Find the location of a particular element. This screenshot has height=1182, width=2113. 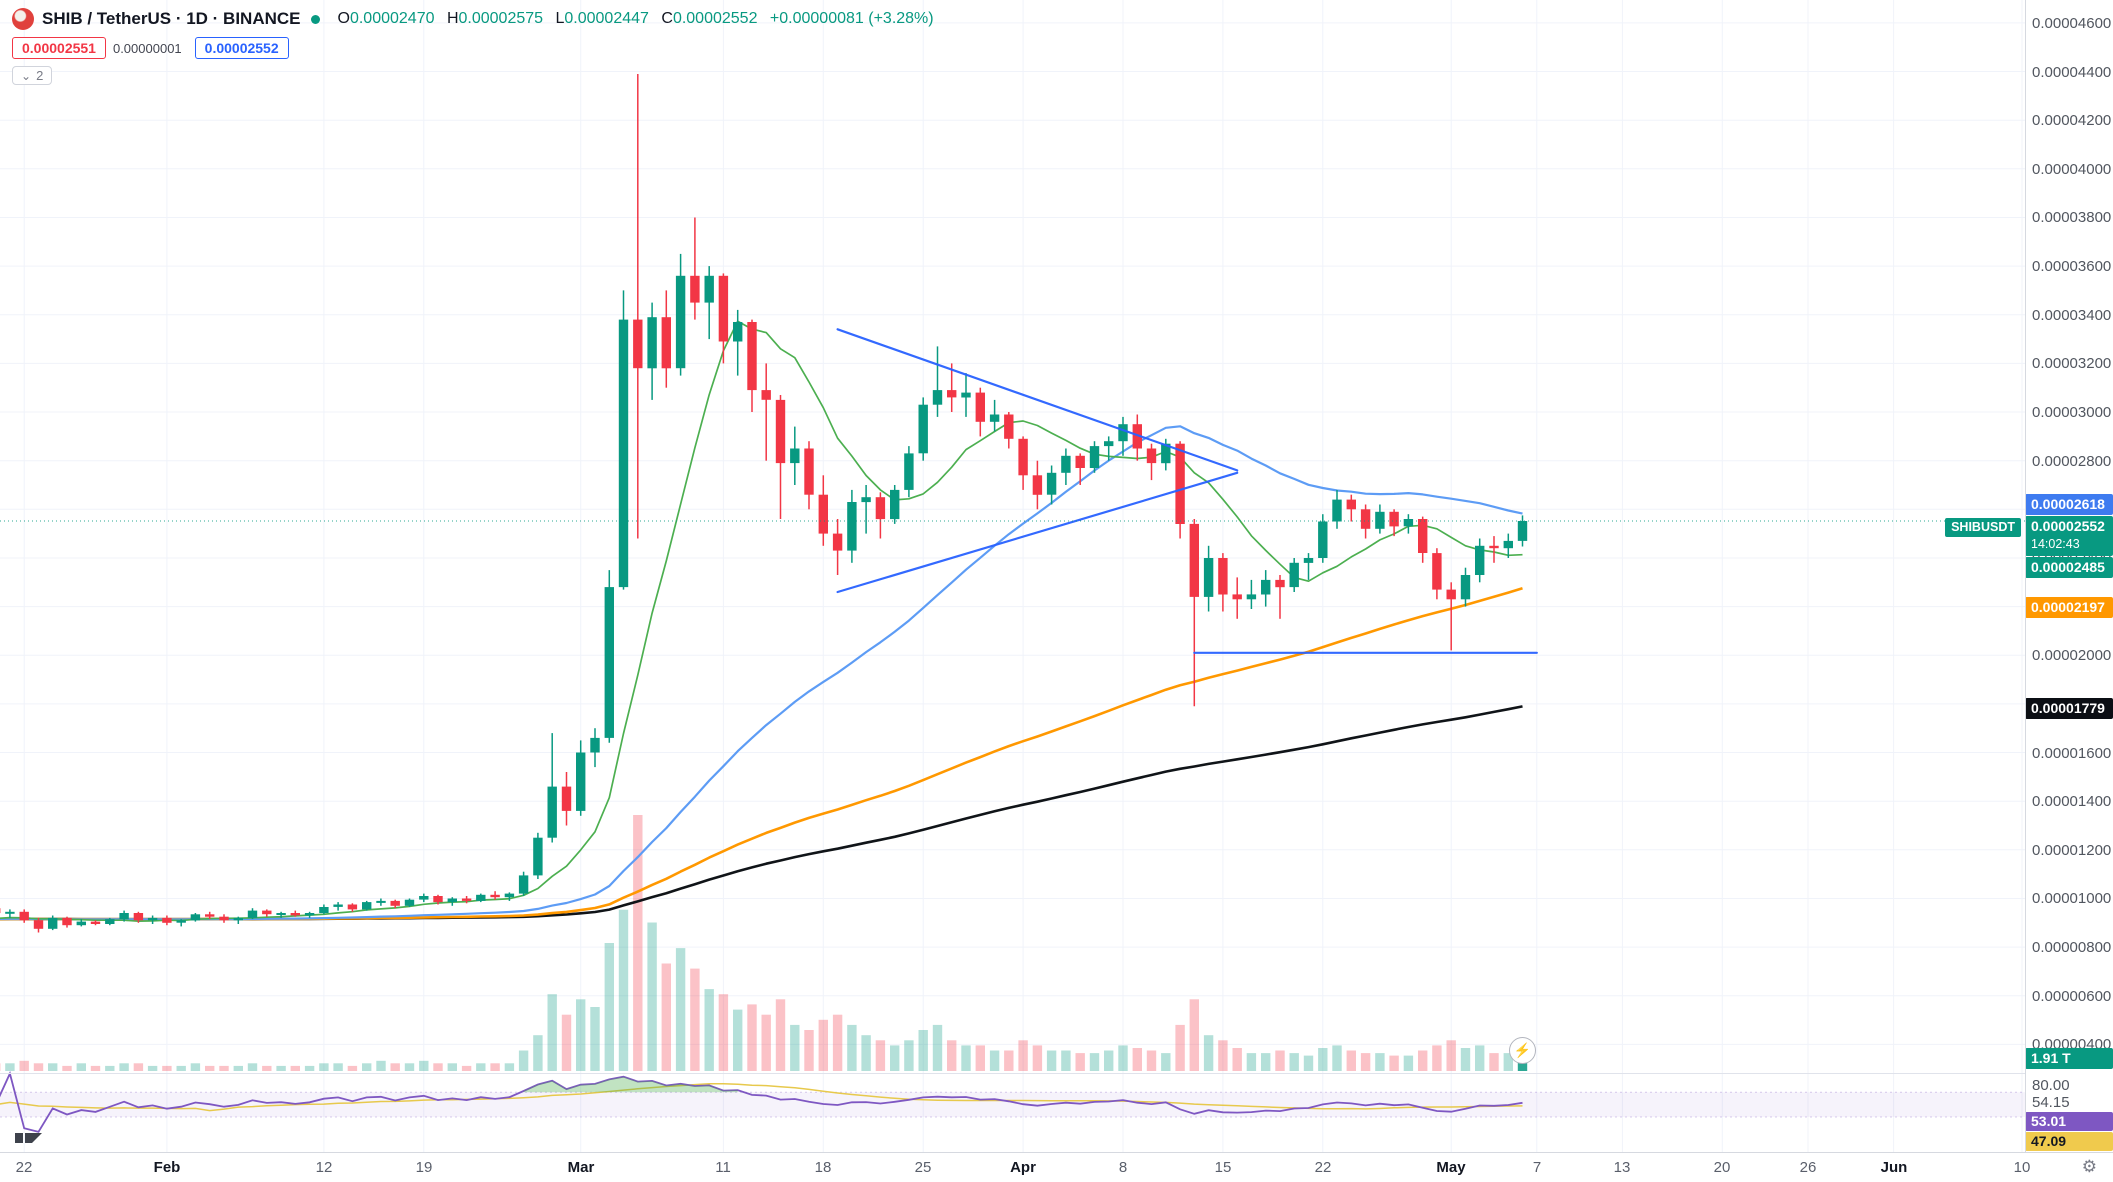

time-tick-label: 7 is located at coordinates (1537, 1167).